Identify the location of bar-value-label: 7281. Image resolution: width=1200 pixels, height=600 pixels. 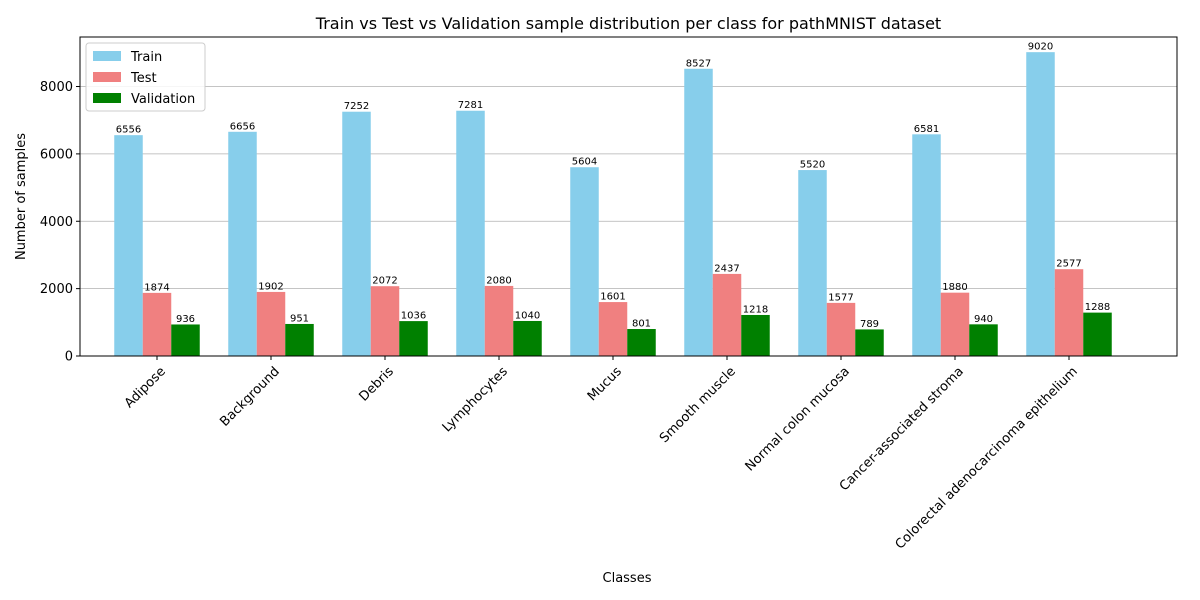
(470, 105).